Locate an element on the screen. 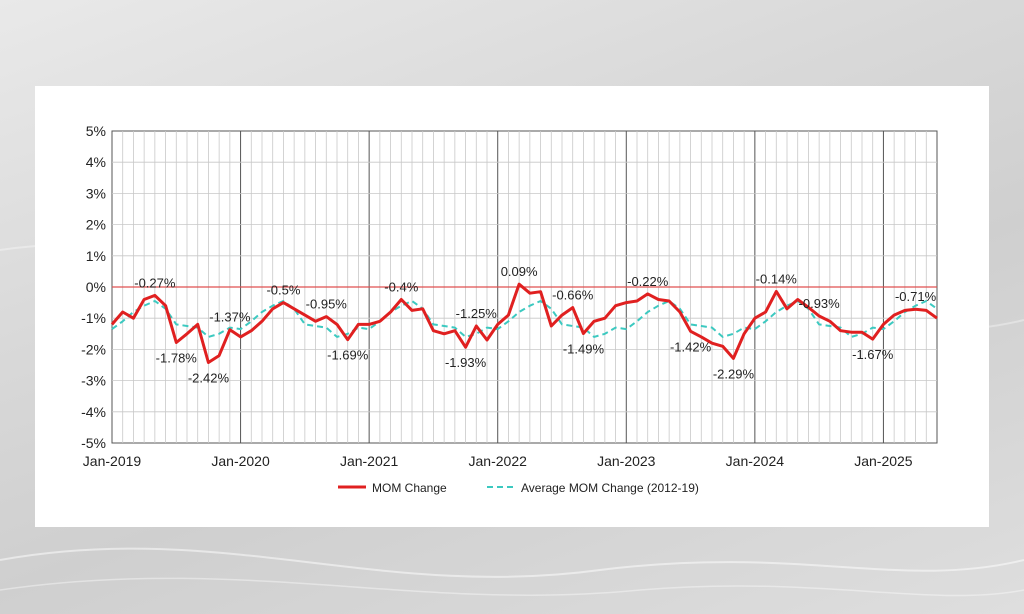 Image resolution: width=1024 pixels, height=614 pixels. x-tick-label: Jan-2021 is located at coordinates (369, 461).